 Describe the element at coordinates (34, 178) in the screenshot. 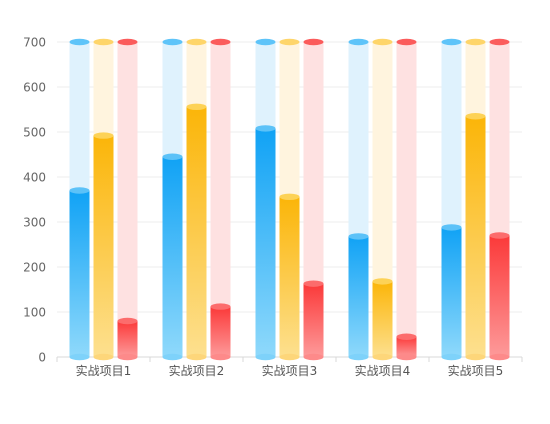

I see `y-tick-label: 400` at that location.